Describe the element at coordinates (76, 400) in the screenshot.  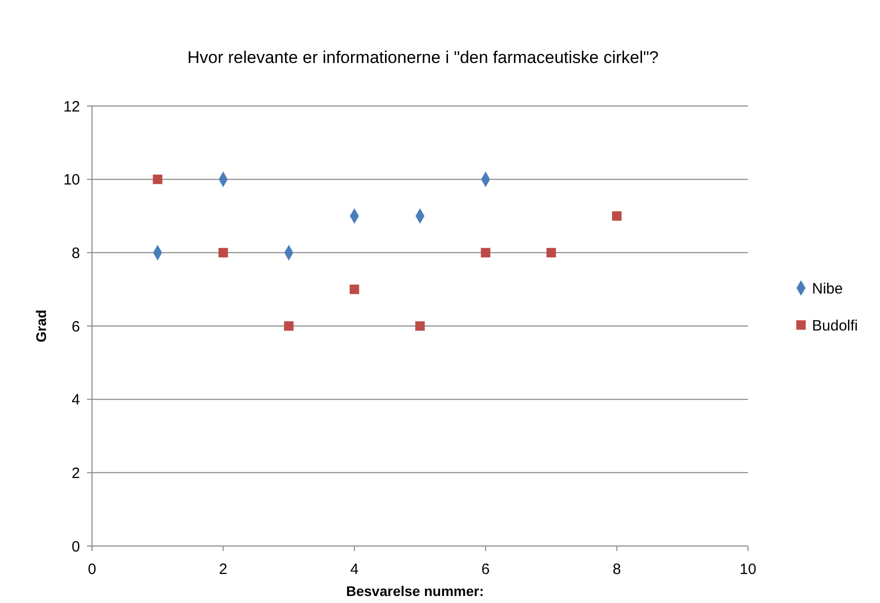
I see `y-tick-label: 4` at that location.